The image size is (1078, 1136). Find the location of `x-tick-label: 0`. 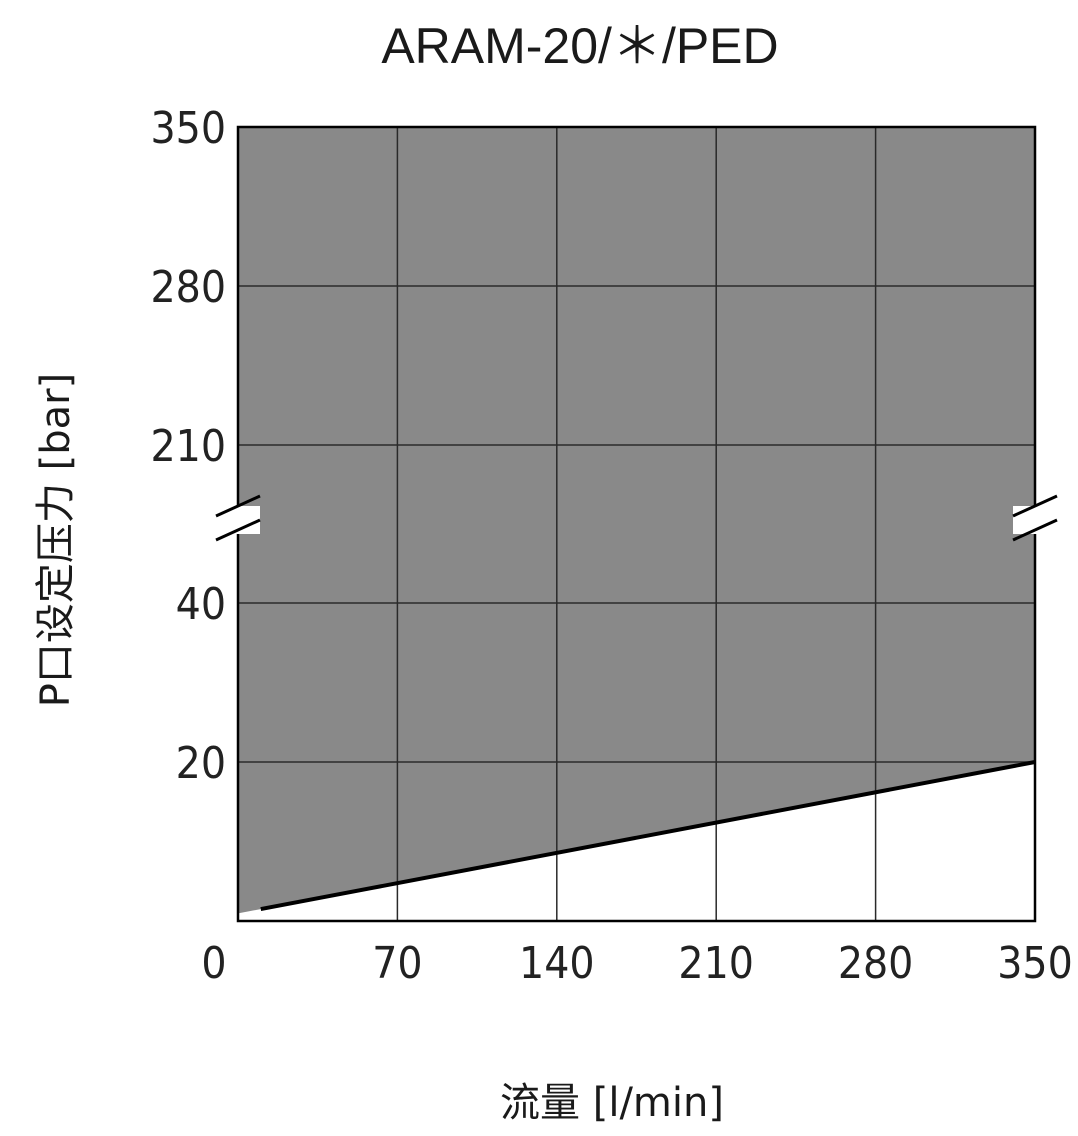

x-tick-label: 0 is located at coordinates (213, 963).